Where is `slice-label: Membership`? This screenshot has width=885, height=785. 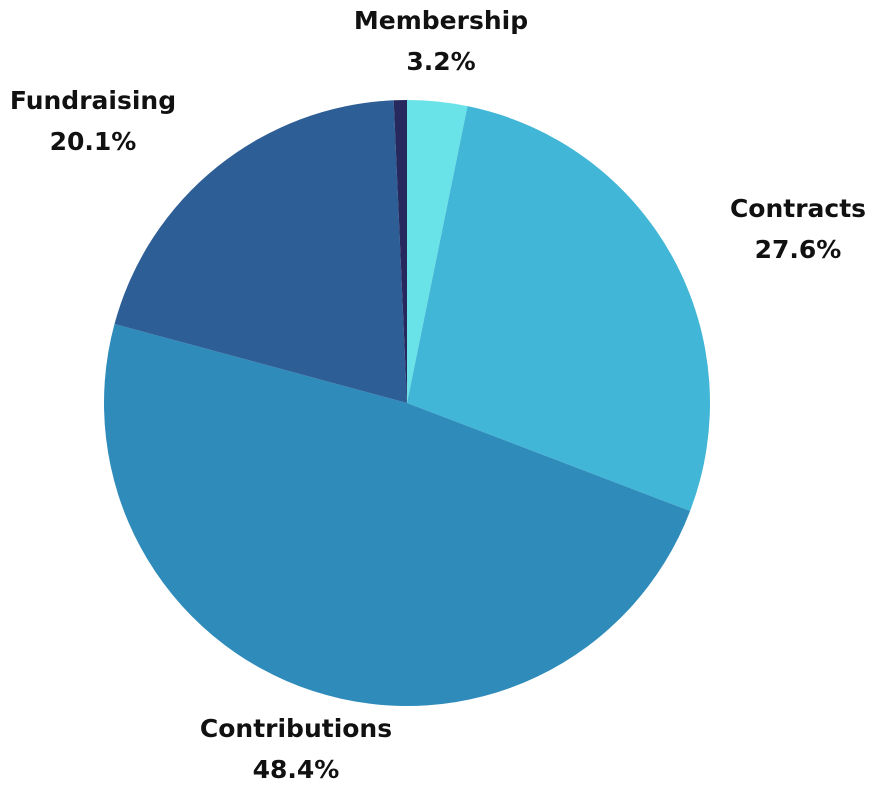
slice-label: Membership is located at coordinates (441, 20).